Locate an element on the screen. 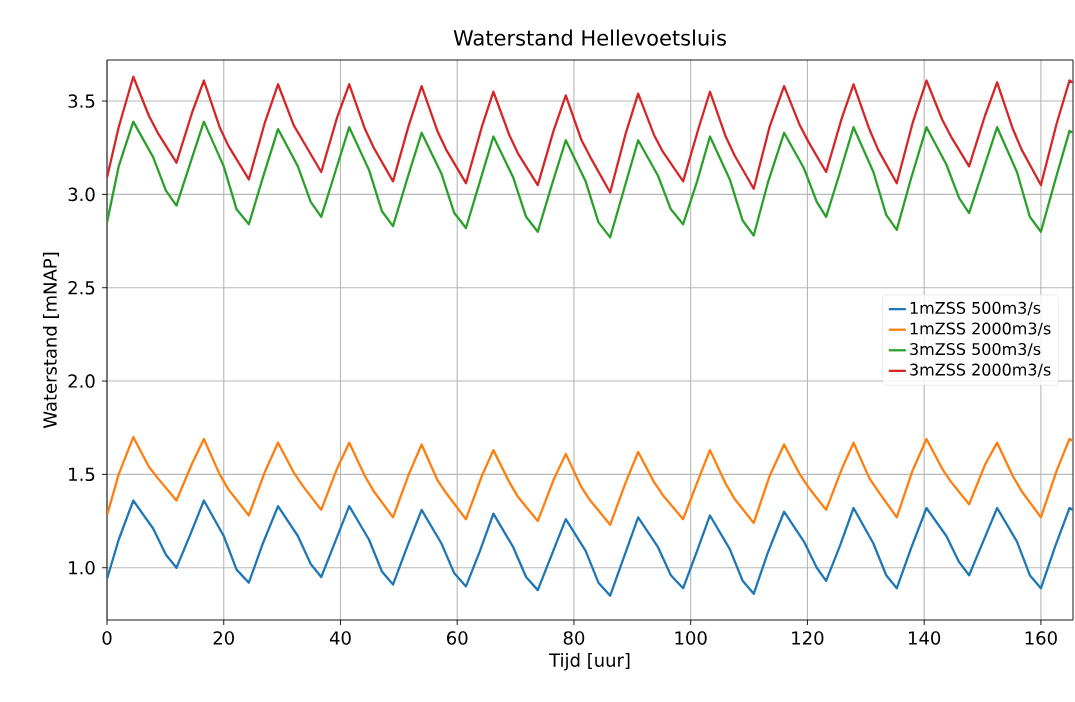 The height and width of the screenshot is (702, 1075). line-series is located at coordinates (590, 480).